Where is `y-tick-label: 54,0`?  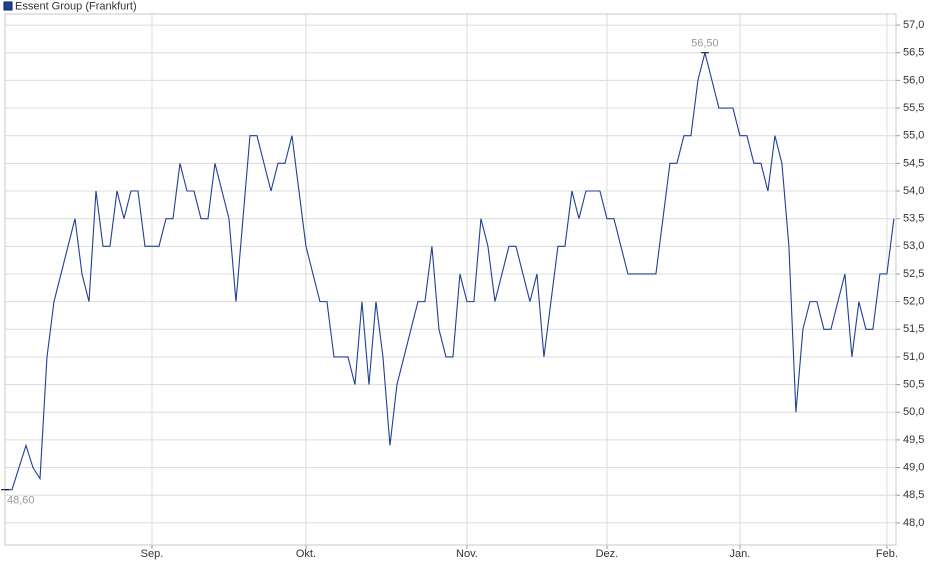 y-tick-label: 54,0 is located at coordinates (913, 191).